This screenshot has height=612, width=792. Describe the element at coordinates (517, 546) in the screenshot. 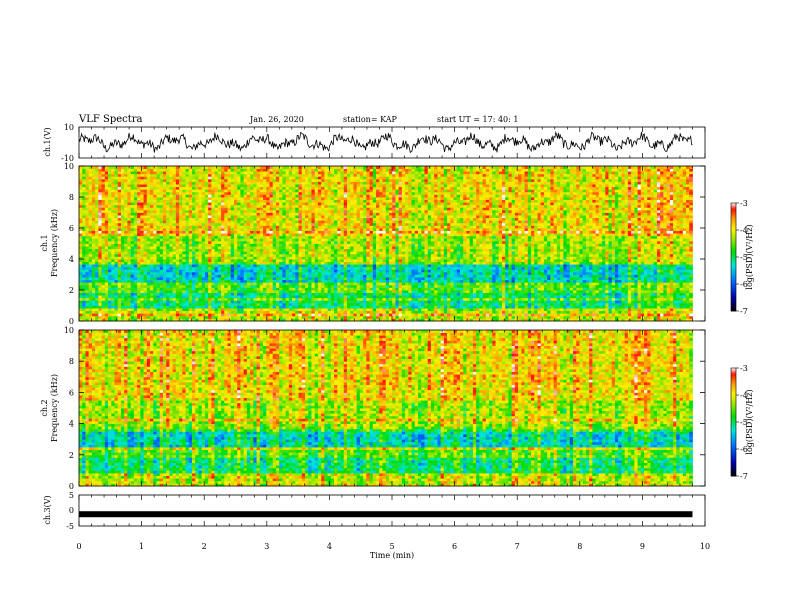

I see `time-tick-label: 7` at that location.